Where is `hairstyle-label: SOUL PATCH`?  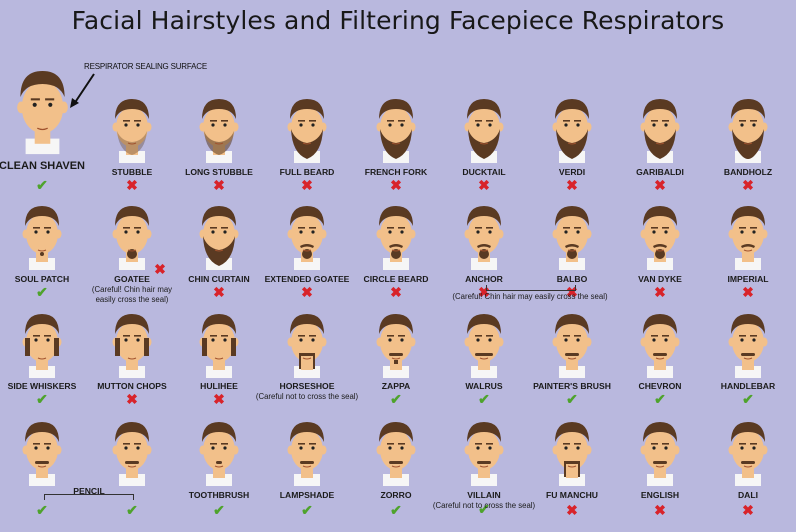 hairstyle-label: SOUL PATCH is located at coordinates (42, 279).